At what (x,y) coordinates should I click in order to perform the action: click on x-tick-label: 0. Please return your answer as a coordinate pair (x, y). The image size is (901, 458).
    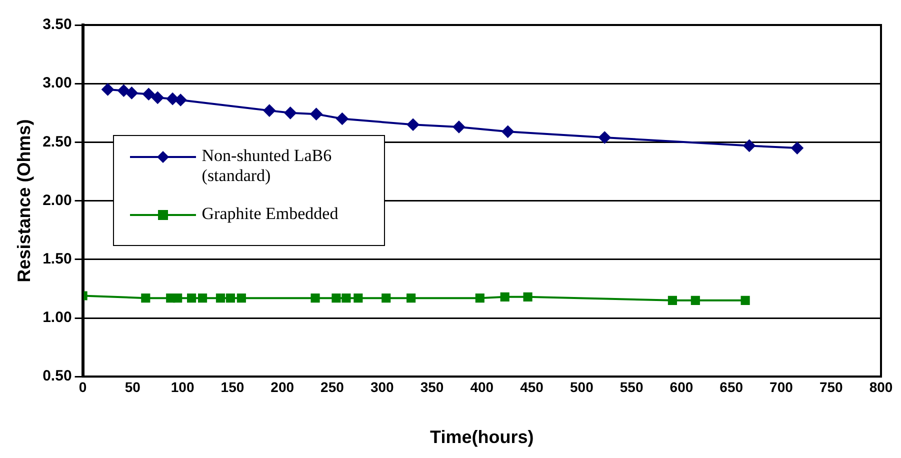
    Looking at the image, I should click on (82, 386).